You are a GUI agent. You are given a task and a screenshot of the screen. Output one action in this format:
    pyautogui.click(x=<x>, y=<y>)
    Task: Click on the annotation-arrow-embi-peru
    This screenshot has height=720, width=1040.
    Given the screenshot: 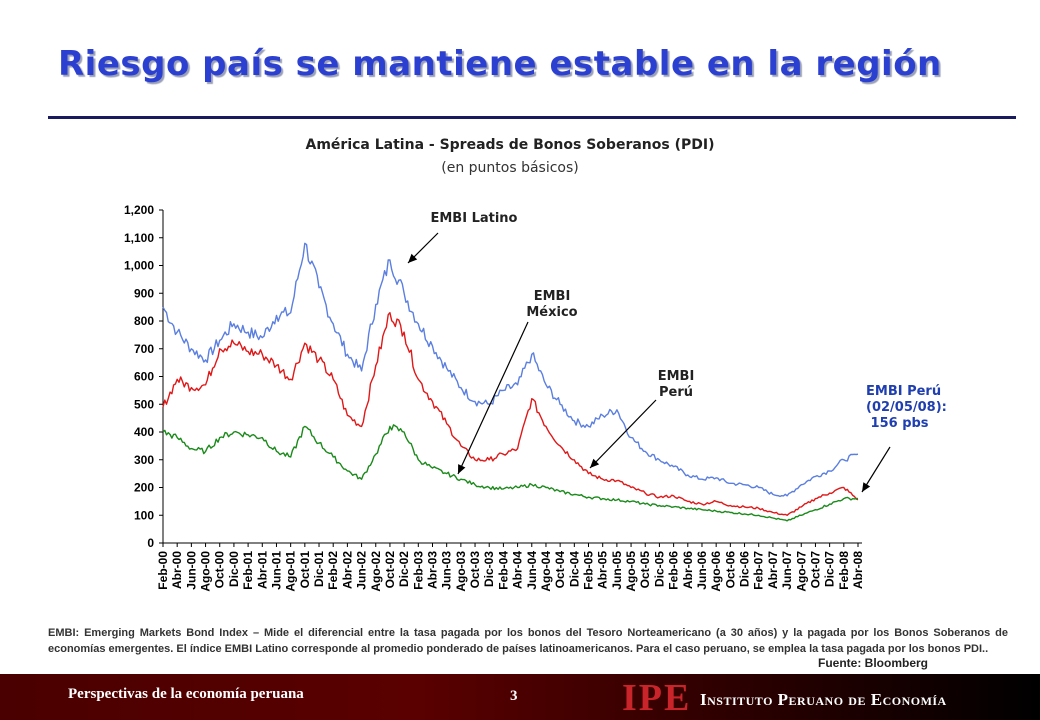 What is the action you would take?
    pyautogui.click(x=623, y=434)
    